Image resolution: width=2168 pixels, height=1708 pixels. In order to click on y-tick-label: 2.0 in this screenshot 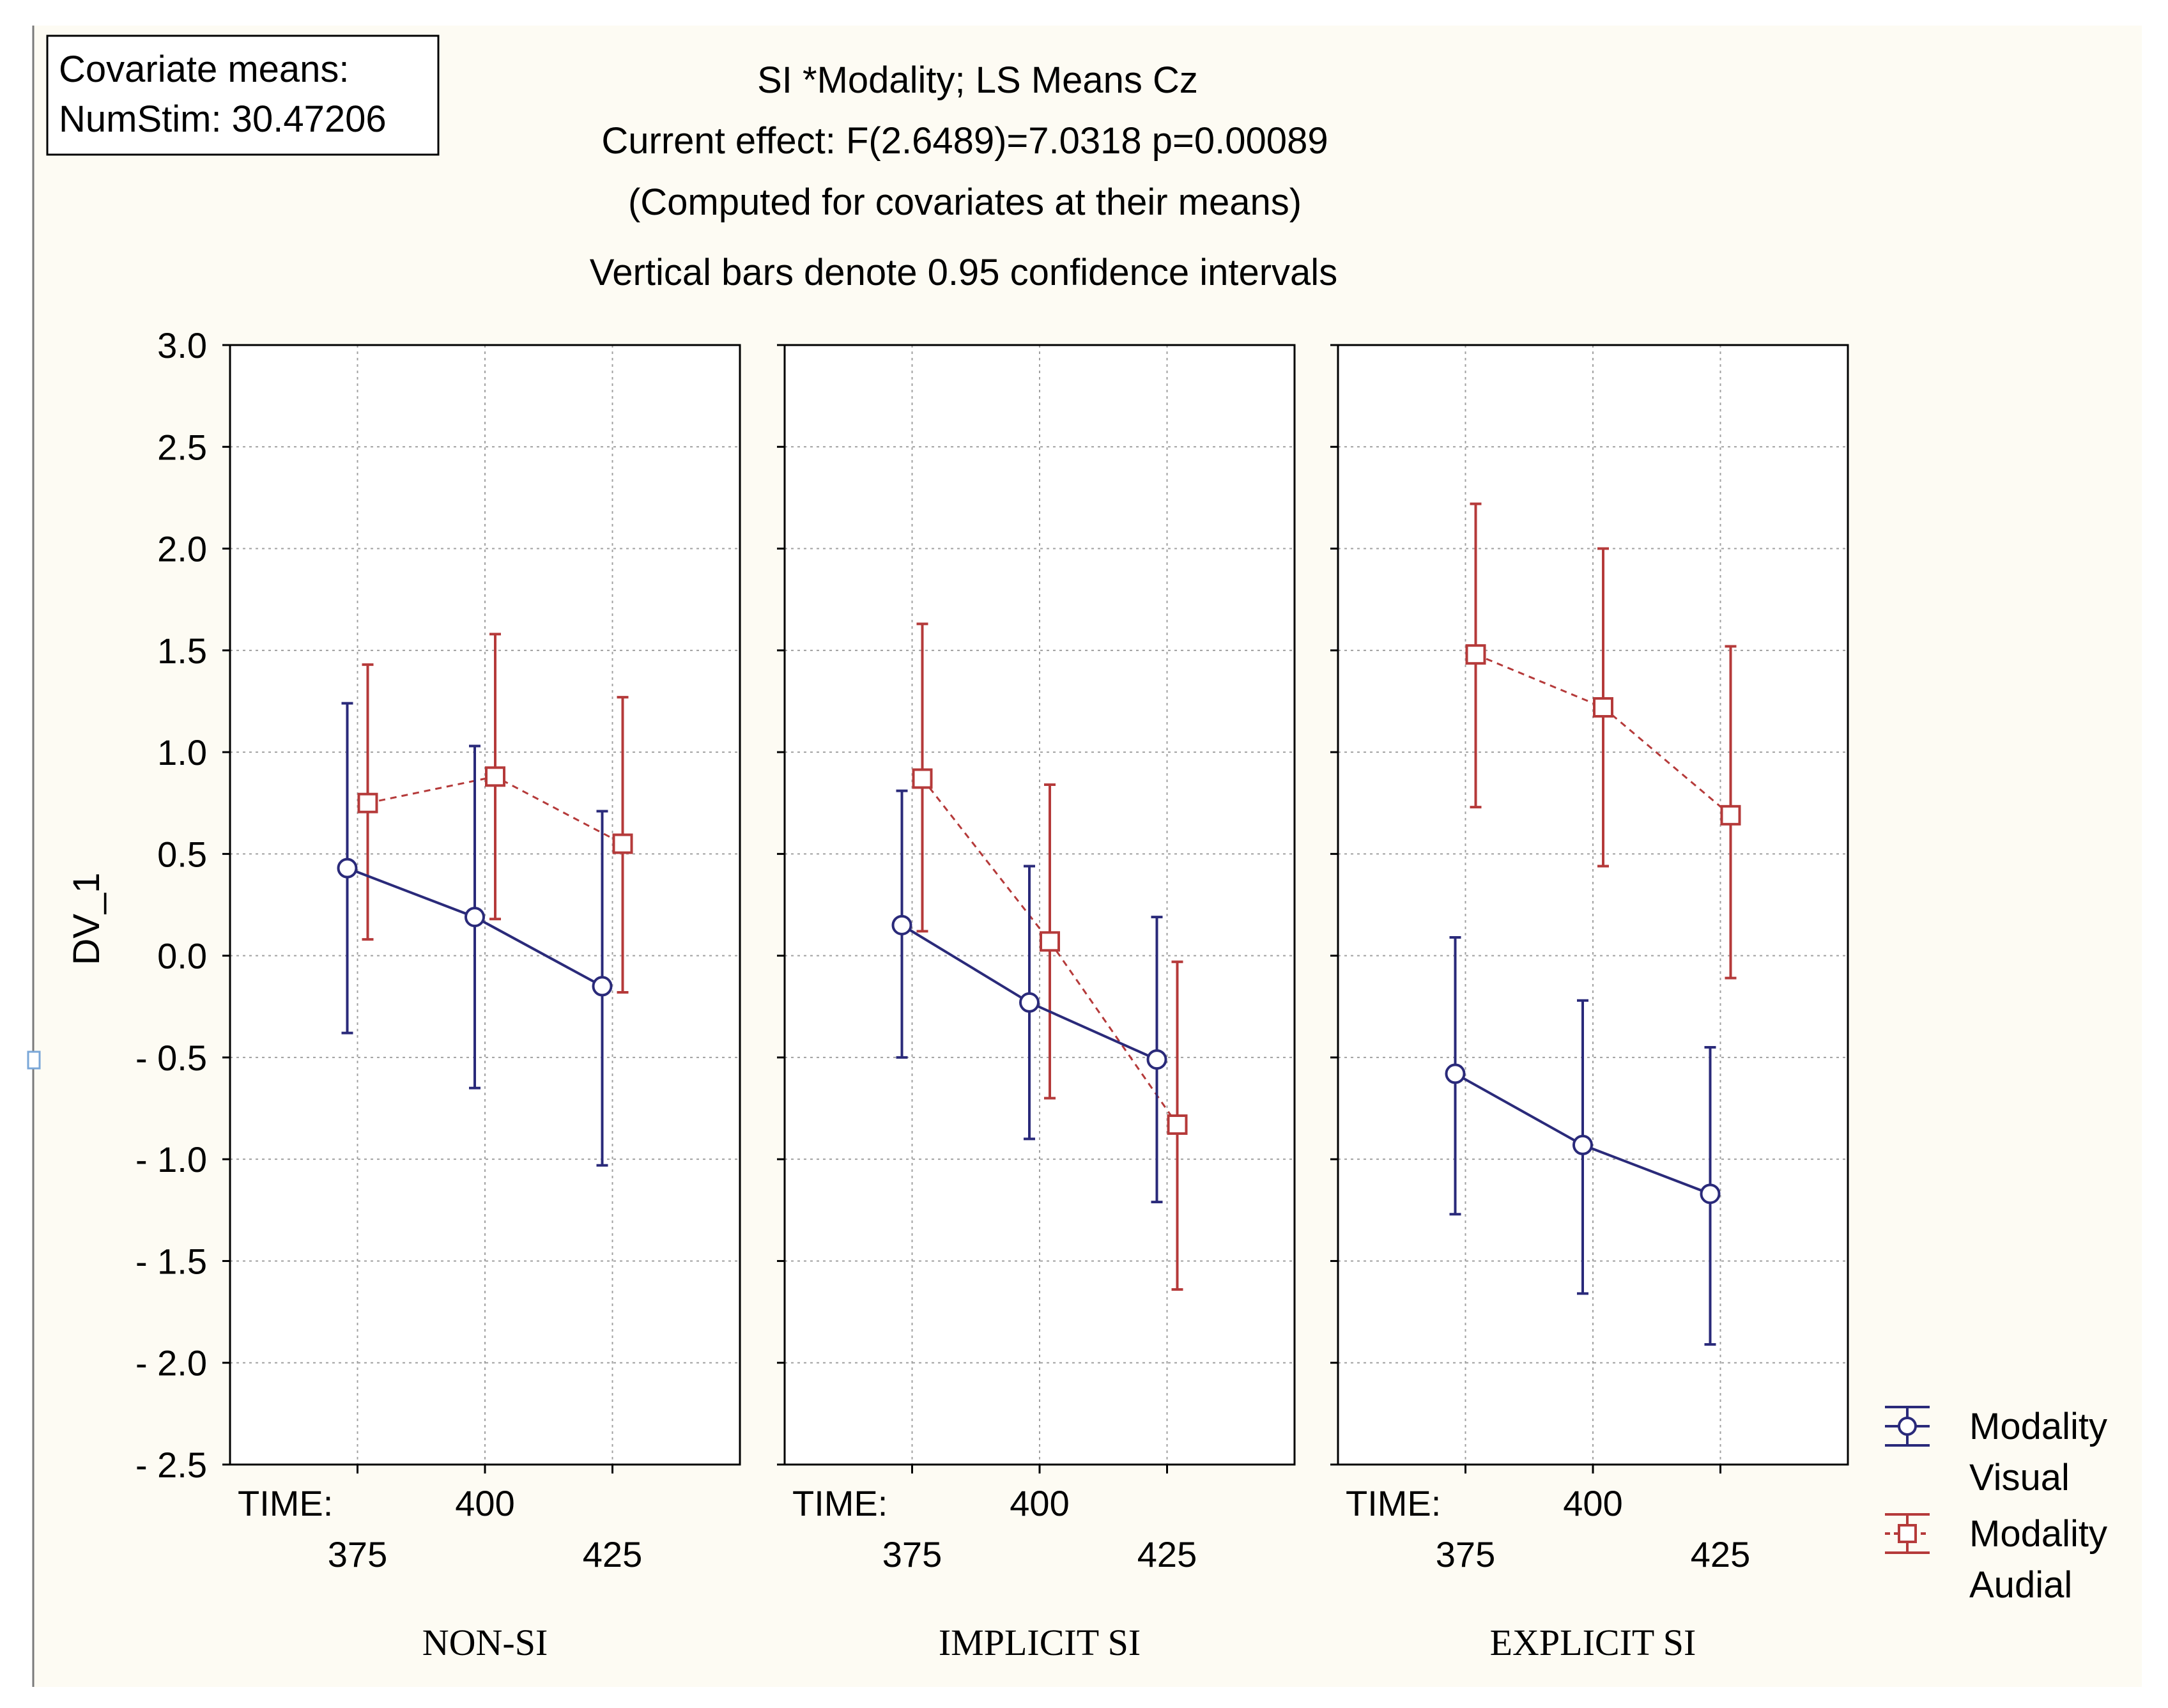, I will do `click(182, 549)`.